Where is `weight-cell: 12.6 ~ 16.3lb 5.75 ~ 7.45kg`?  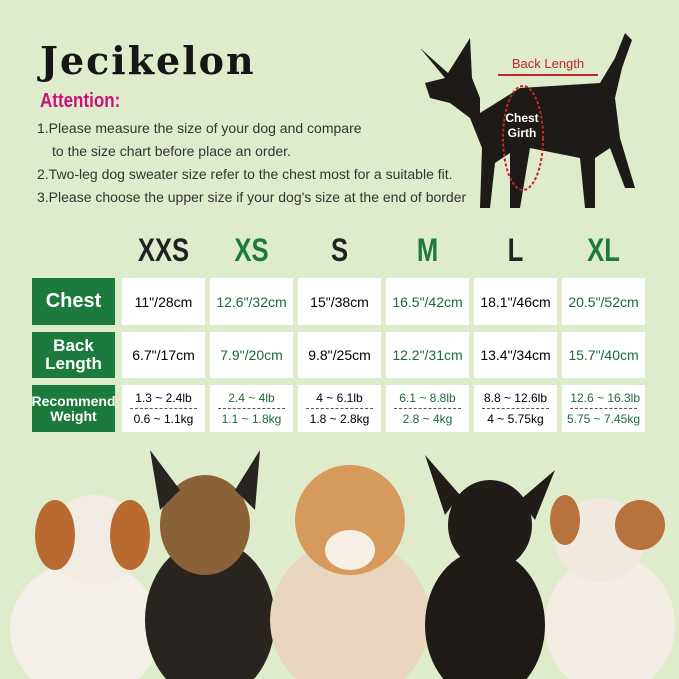
weight-cell: 12.6 ~ 16.3lb 5.75 ~ 7.45kg is located at coordinates (603, 408).